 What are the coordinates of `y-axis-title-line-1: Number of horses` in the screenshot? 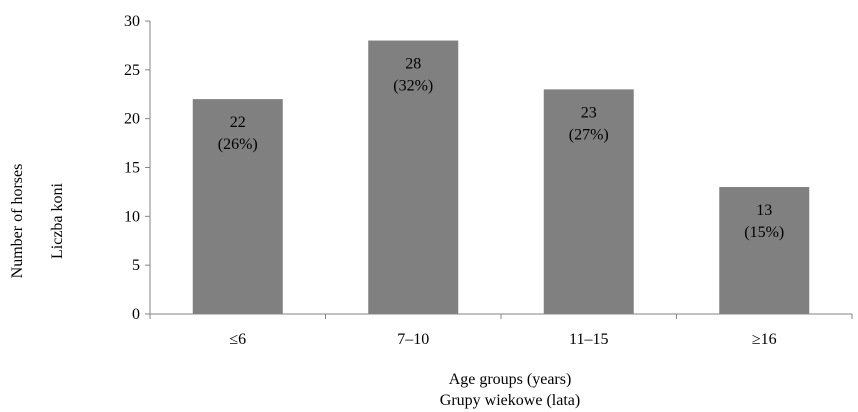 It's located at (17, 221).